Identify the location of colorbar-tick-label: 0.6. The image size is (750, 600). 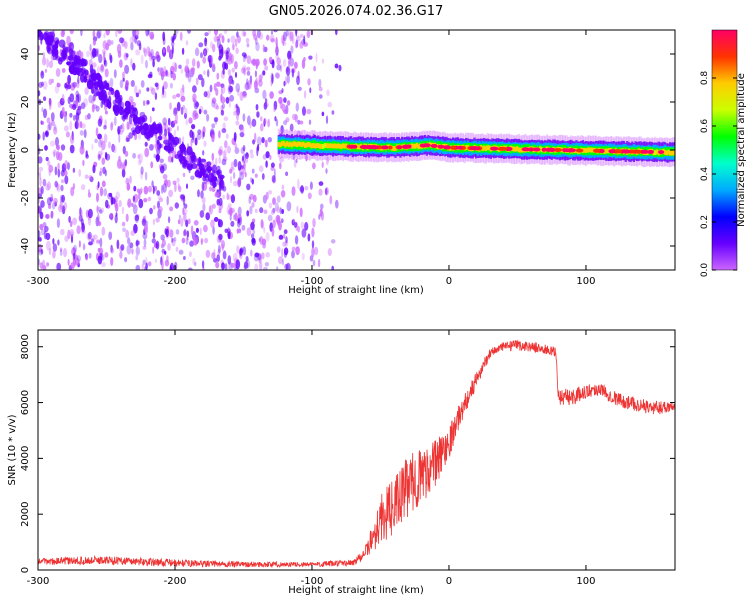
(705, 126).